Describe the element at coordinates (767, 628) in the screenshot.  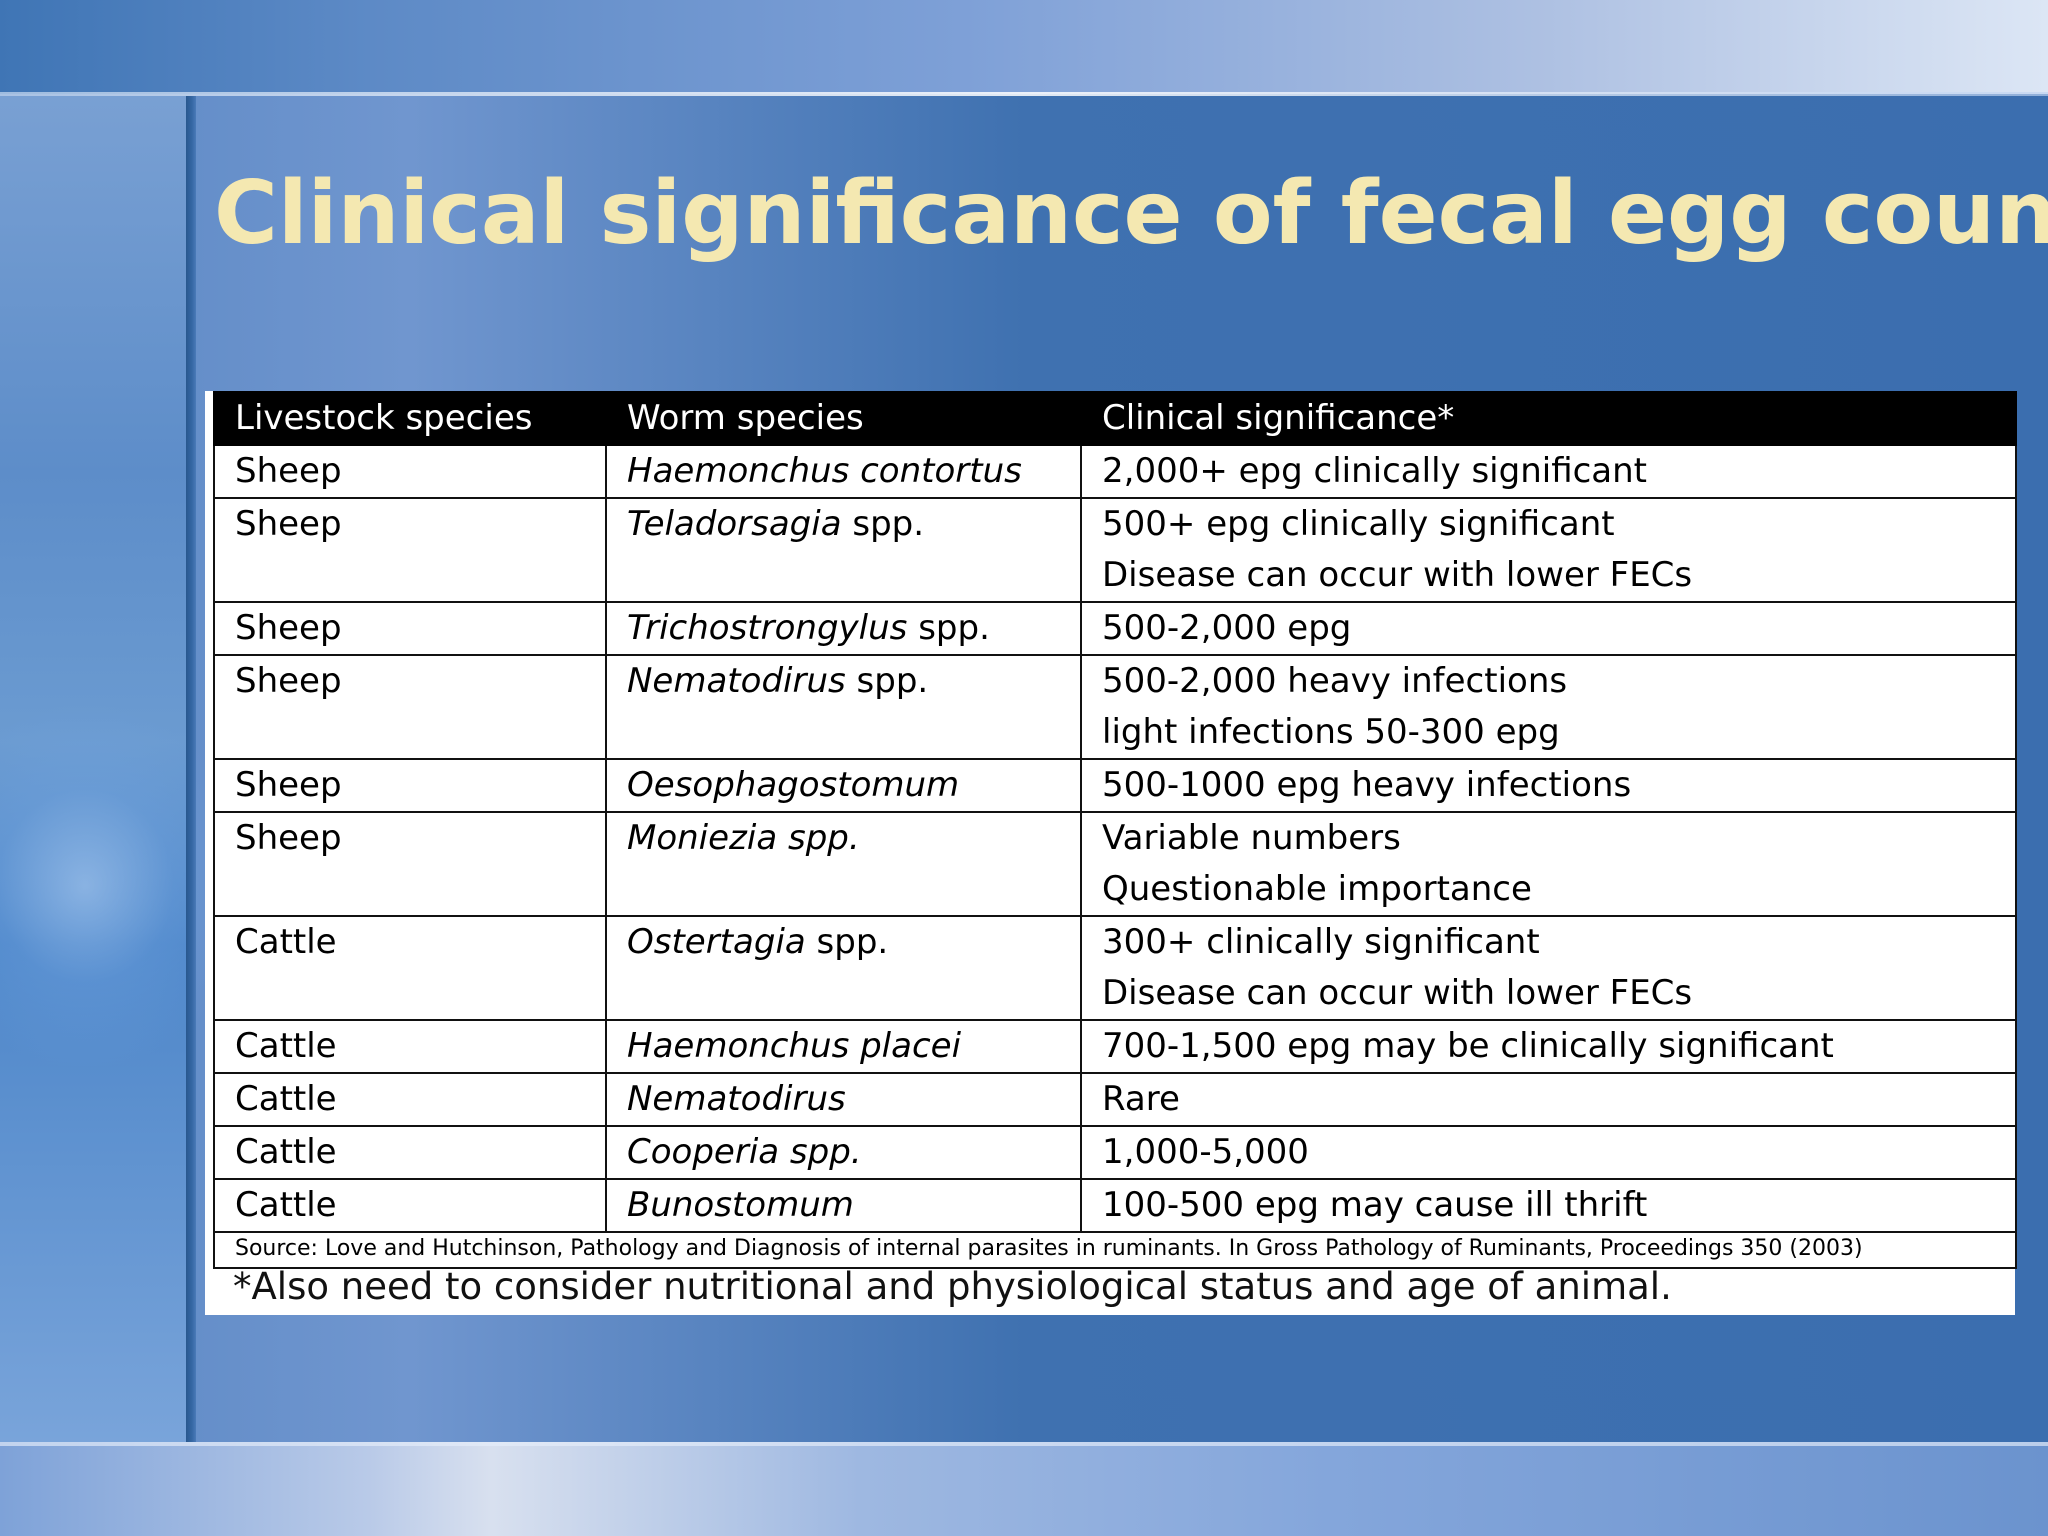
I see `worm-species-name: Trichostrongylus` at that location.